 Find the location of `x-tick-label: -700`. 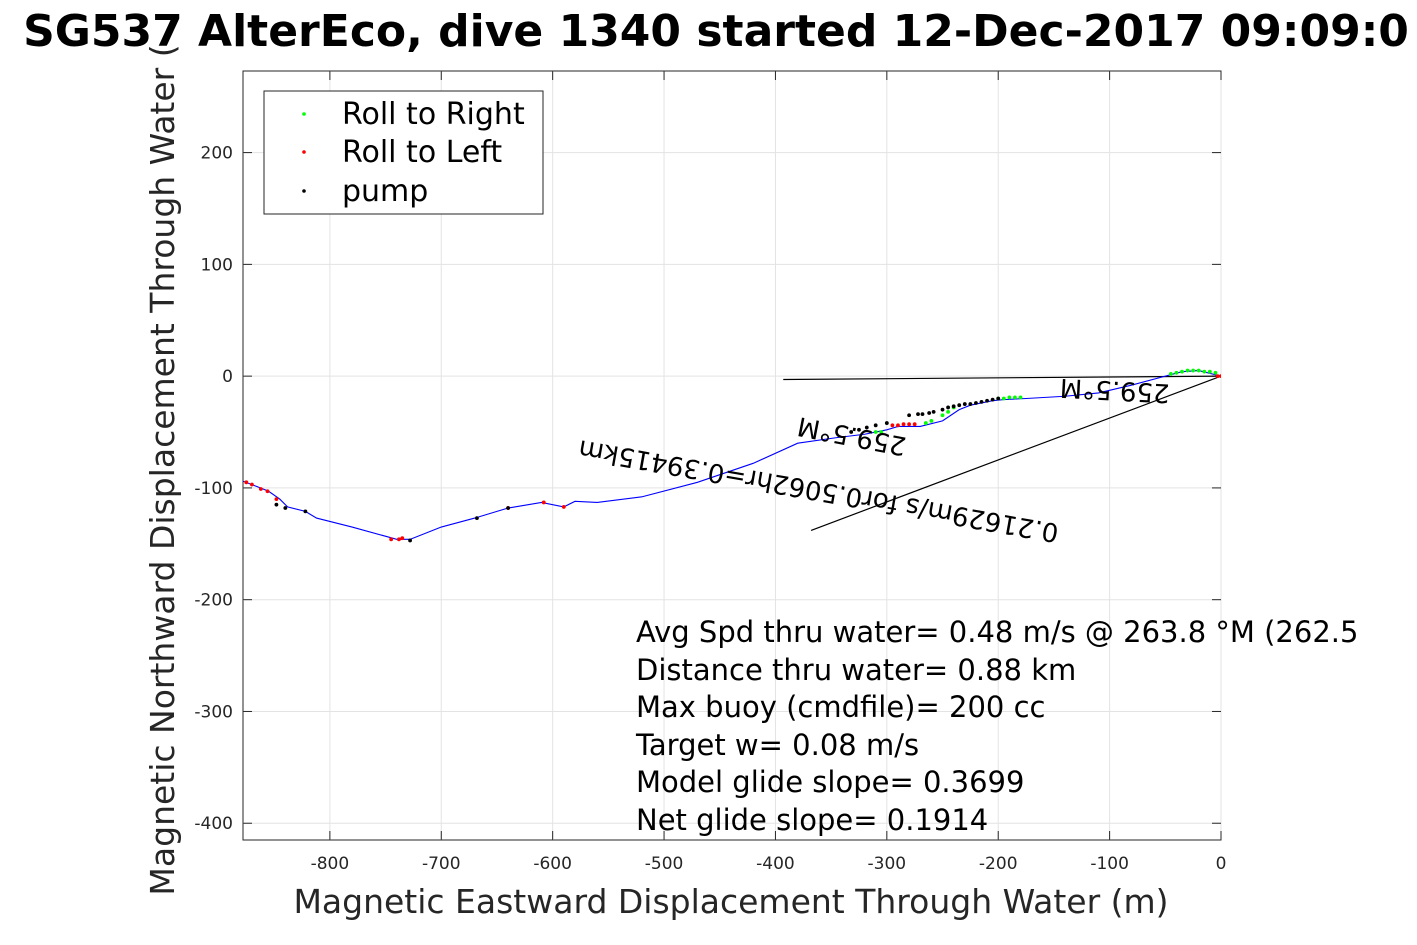

x-tick-label: -700 is located at coordinates (441, 864).